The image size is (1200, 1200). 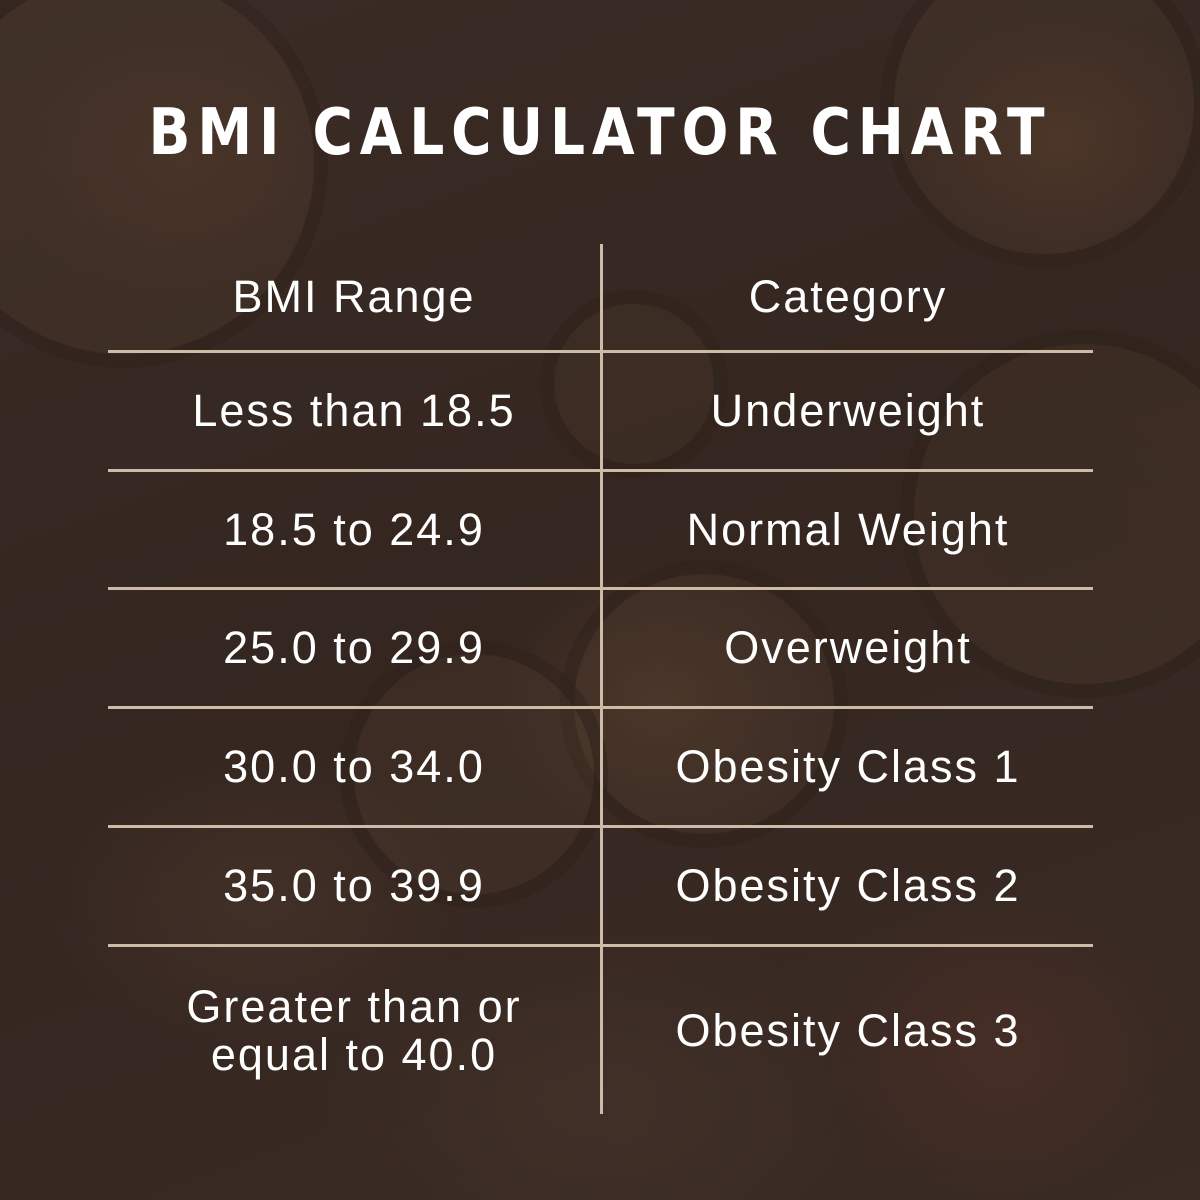 I want to click on page-title: BMI CALCULATOR CHART, so click(x=600, y=133).